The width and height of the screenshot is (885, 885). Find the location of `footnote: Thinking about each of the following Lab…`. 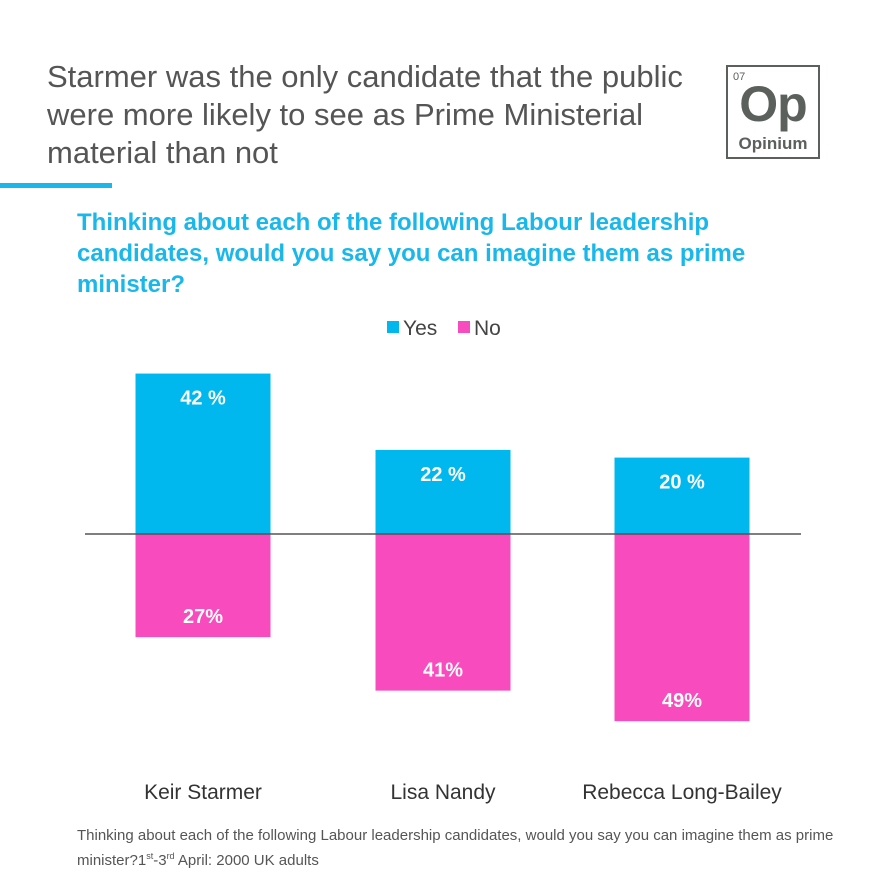

footnote: Thinking about each of the following Lab… is located at coordinates (455, 848).